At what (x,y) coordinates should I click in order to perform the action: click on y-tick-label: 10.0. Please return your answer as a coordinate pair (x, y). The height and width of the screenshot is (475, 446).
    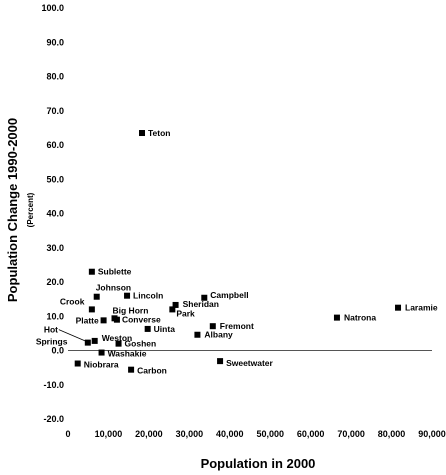
    Looking at the image, I should click on (55, 316).